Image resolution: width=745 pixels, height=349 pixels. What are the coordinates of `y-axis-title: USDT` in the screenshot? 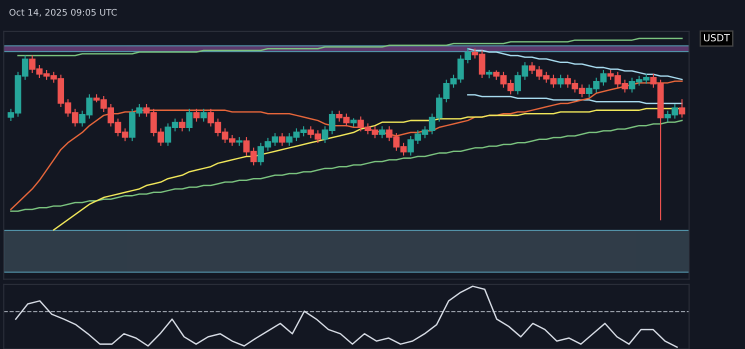 It's located at (717, 38).